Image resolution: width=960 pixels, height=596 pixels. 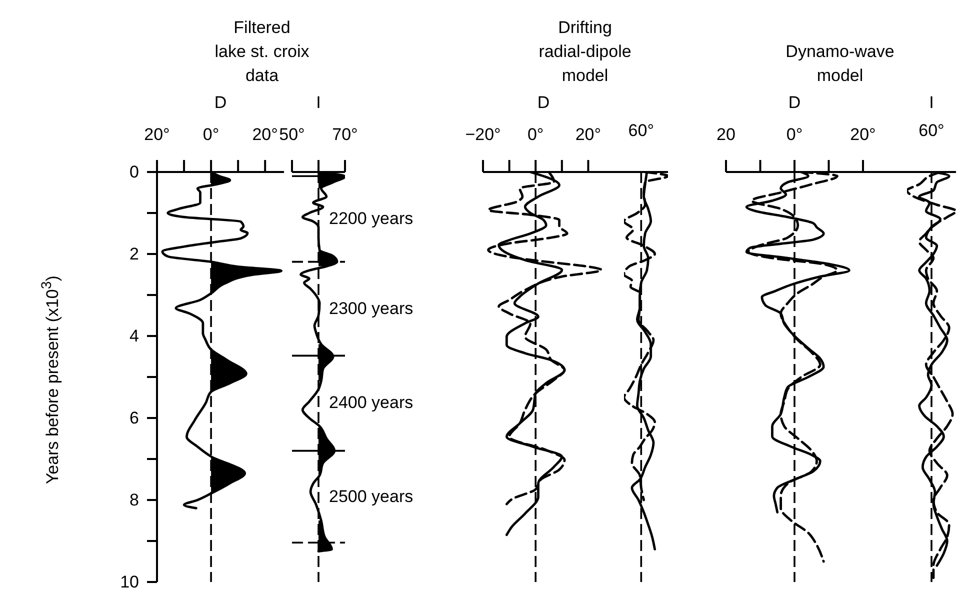 I want to click on y-tick-label: 8, so click(x=134, y=500).